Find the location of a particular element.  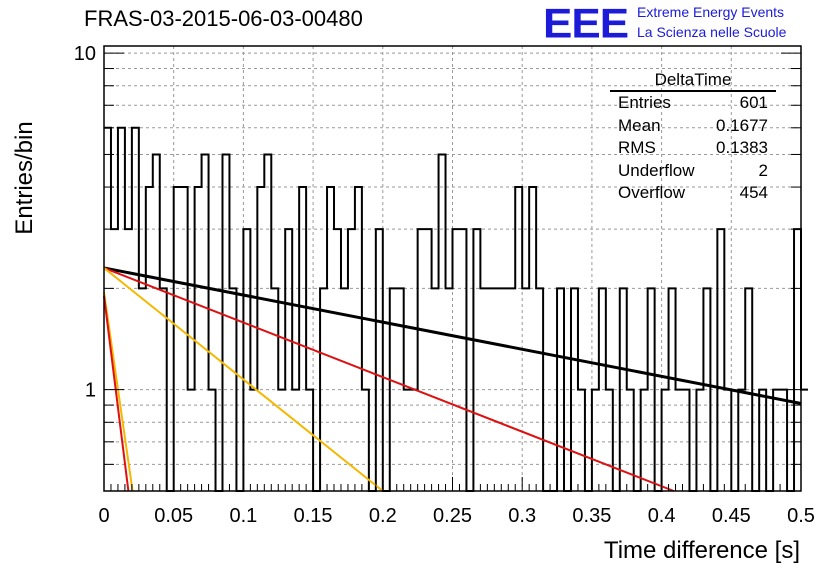

x-tick-label: 0.4 is located at coordinates (662, 516).